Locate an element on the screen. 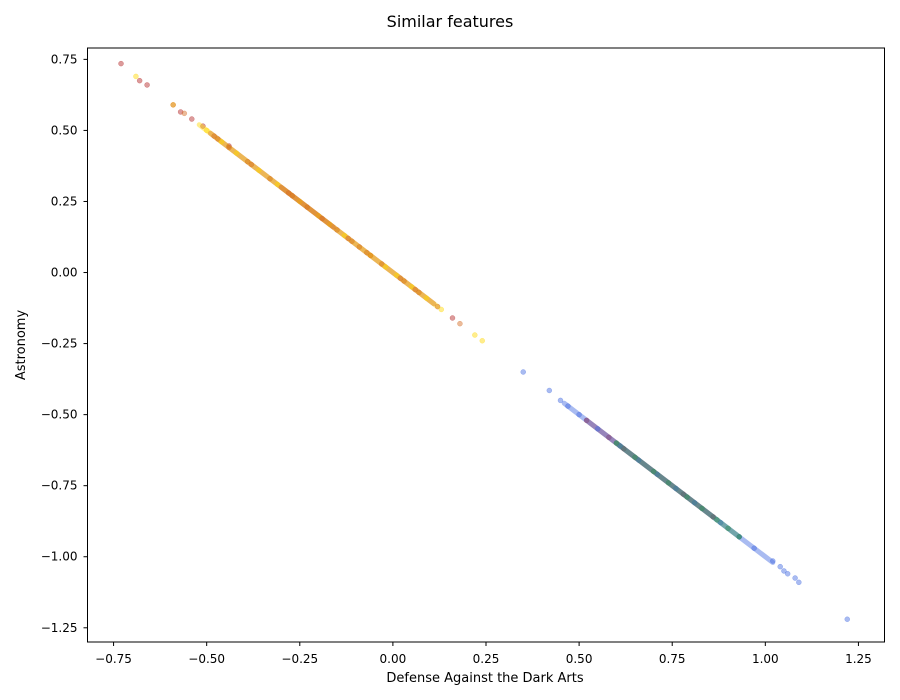  x-tick-label: −0.25 is located at coordinates (299, 659).